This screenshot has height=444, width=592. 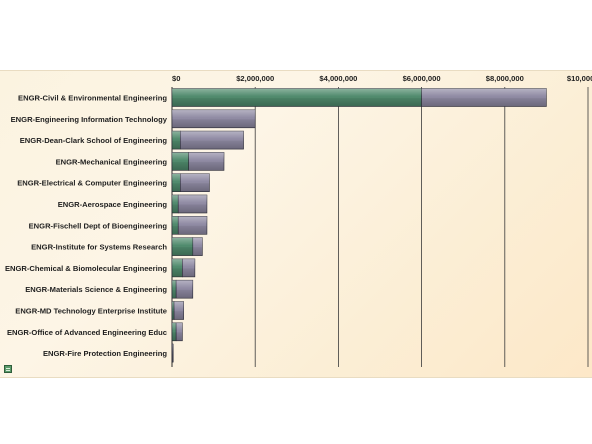 I want to click on grid-table-icon, so click(x=8, y=369).